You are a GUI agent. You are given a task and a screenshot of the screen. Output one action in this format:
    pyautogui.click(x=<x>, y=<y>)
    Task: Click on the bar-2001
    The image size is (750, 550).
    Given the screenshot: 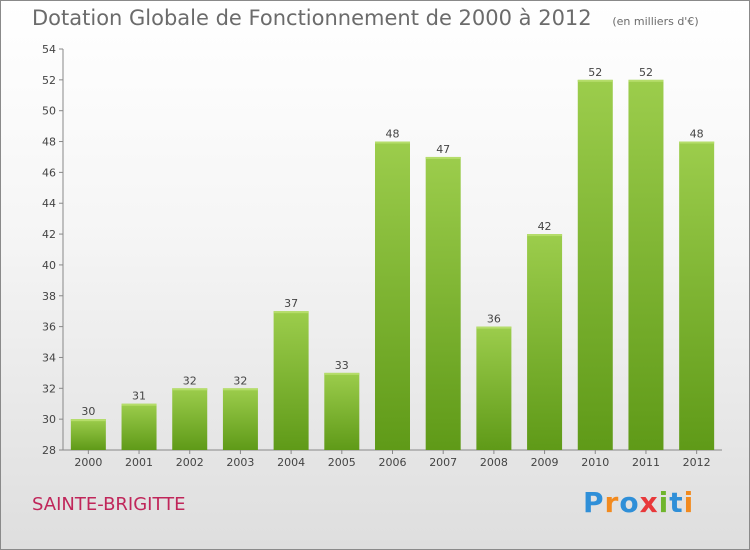 What is the action you would take?
    pyautogui.click(x=139, y=426)
    